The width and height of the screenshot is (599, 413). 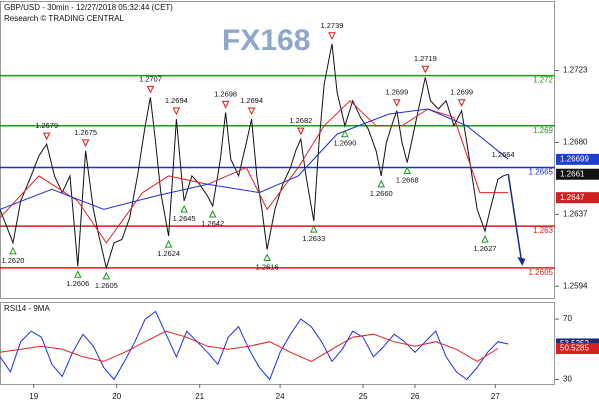 What do you see at coordinates (300, 120) in the screenshot?
I see `high-label: 1.2682` at bounding box center [300, 120].